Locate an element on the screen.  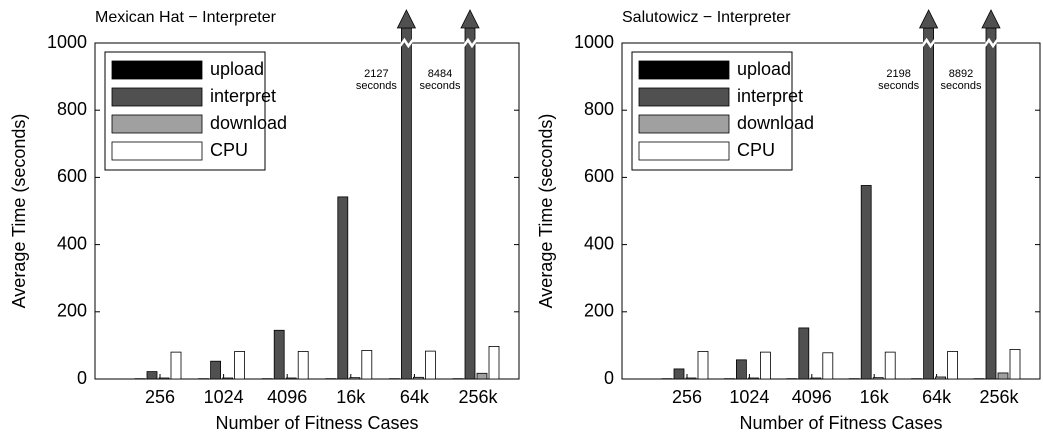
value-label: 8892 seconds is located at coordinates (961, 80).